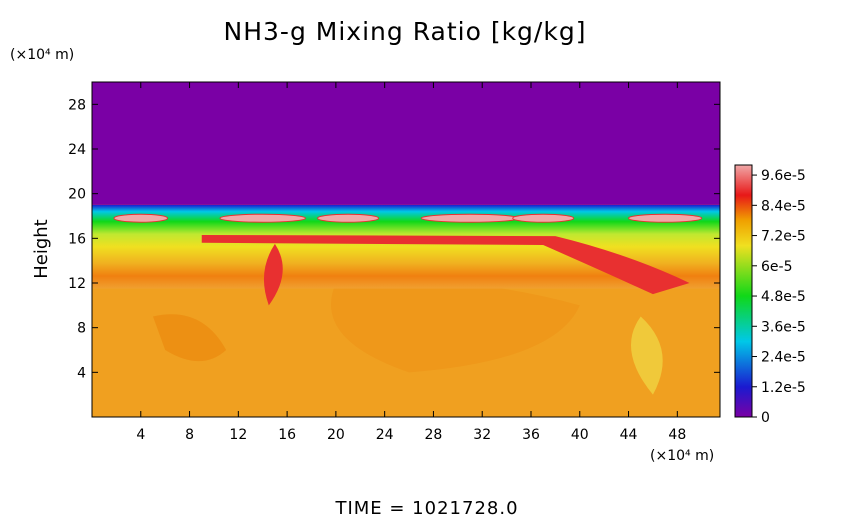 This screenshot has height=519, width=854. What do you see at coordinates (287, 435) in the screenshot?
I see `x-tick-label: 16` at bounding box center [287, 435].